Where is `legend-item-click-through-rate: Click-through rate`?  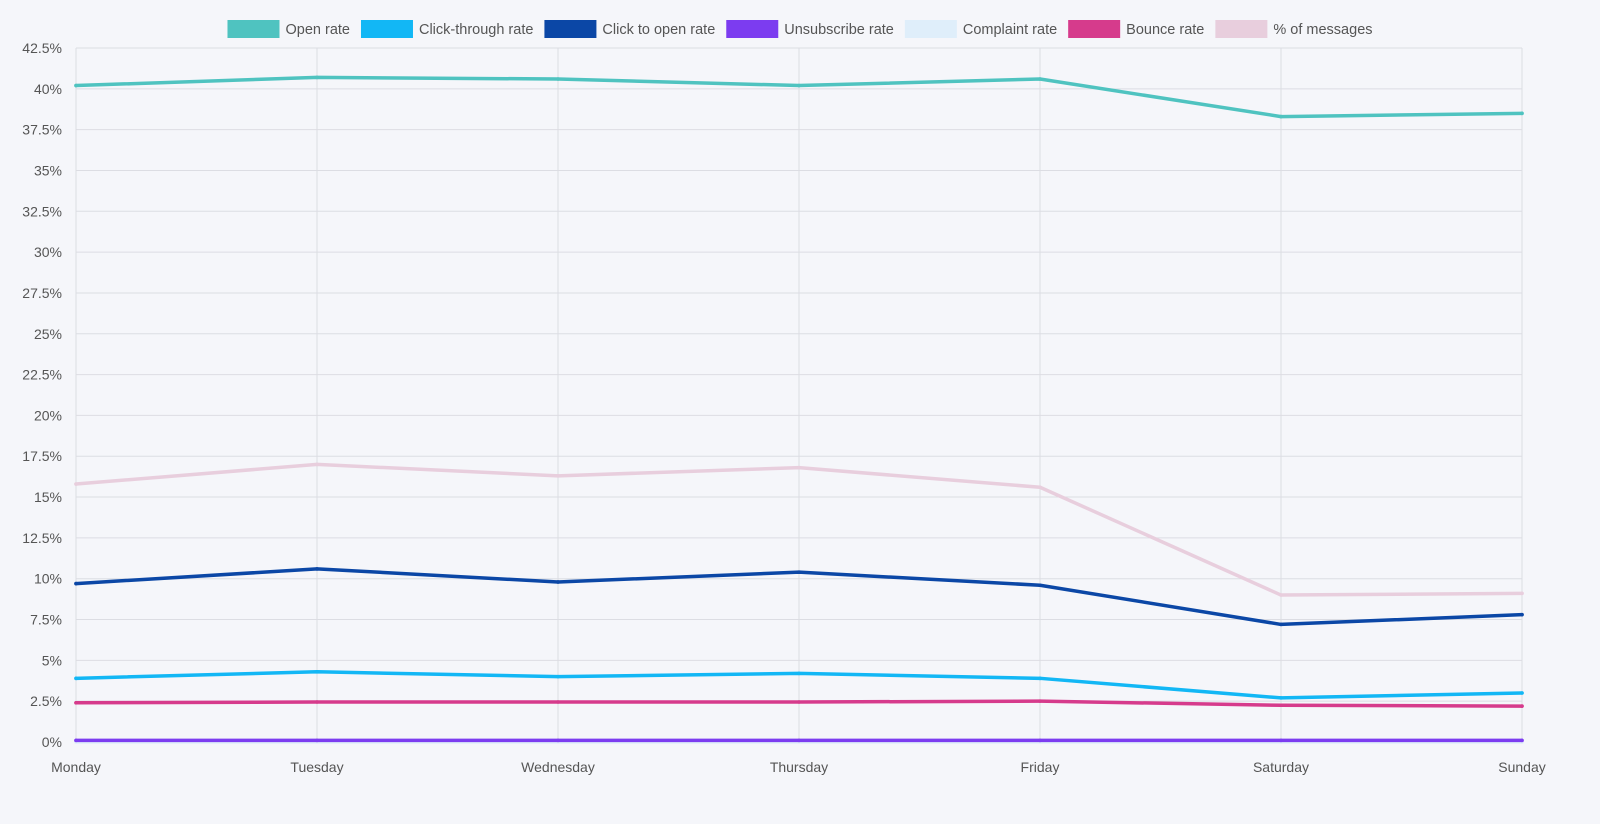
legend-item-click-through-rate: Click-through rate is located at coordinates (446, 29).